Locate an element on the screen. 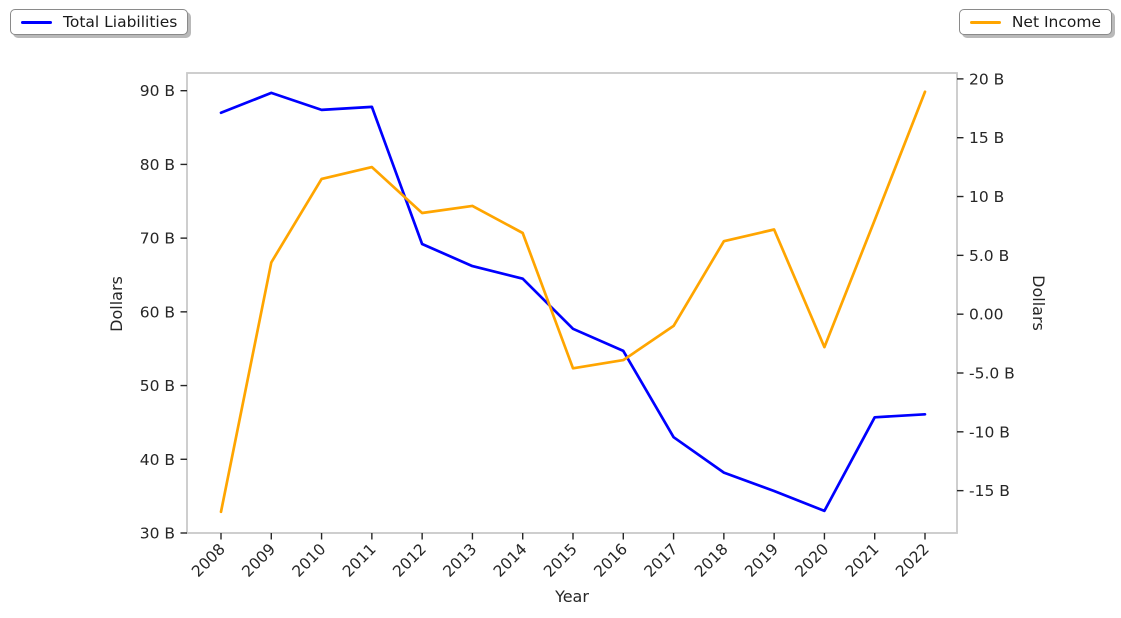  y-right-tick-label: 20 B is located at coordinates (986, 79).